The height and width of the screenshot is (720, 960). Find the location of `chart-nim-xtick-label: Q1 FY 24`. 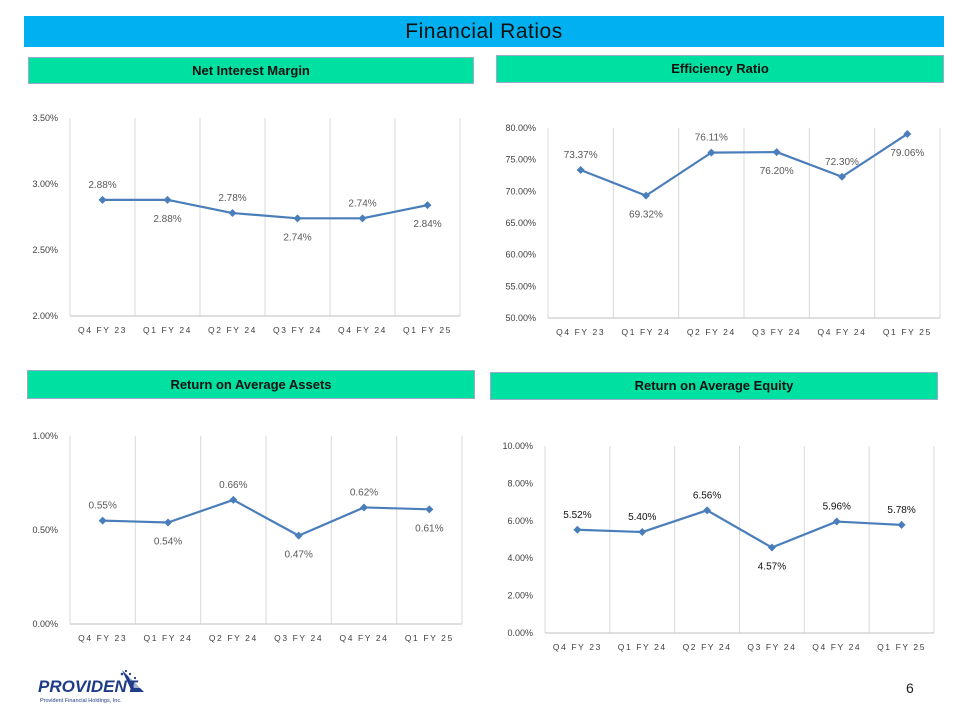

chart-nim-xtick-label: Q1 FY 24 is located at coordinates (167, 330).